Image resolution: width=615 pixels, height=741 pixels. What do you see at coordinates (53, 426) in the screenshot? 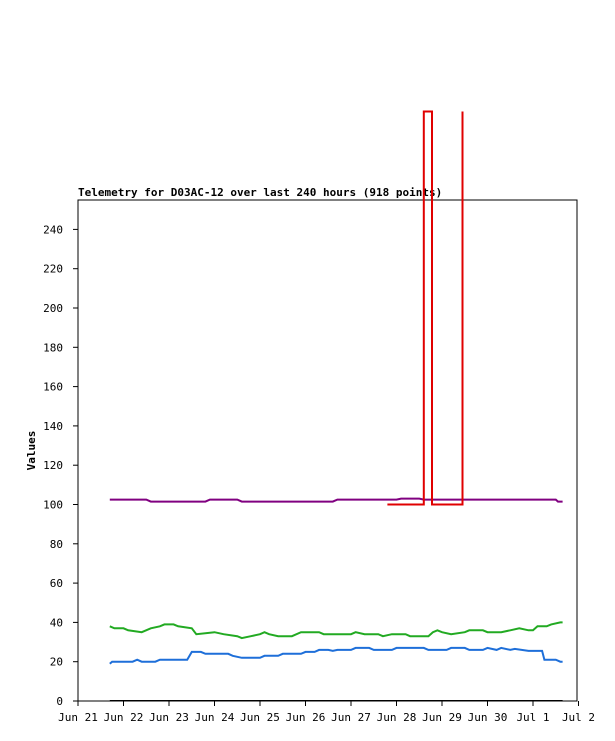
I see `y-tick-label: 140` at bounding box center [53, 426].